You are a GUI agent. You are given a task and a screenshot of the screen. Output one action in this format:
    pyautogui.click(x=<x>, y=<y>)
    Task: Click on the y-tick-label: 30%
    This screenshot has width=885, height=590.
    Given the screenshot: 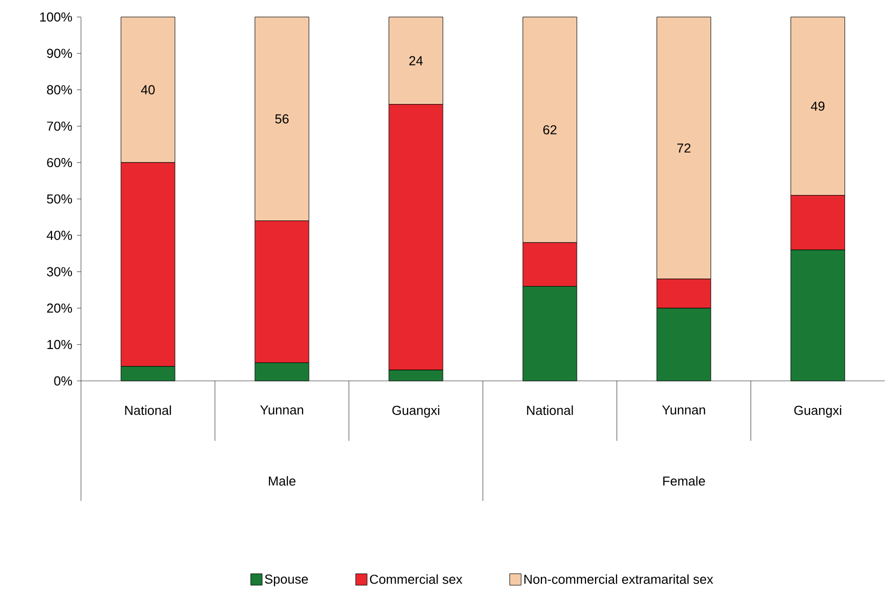 What is the action you would take?
    pyautogui.click(x=59, y=271)
    